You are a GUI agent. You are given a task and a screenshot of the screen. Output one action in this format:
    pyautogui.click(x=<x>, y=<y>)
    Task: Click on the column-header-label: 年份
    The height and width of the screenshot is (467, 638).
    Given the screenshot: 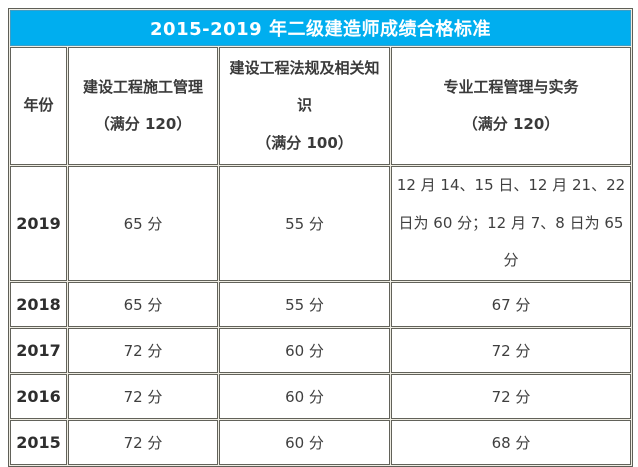 What is the action you would take?
    pyautogui.click(x=38, y=105)
    